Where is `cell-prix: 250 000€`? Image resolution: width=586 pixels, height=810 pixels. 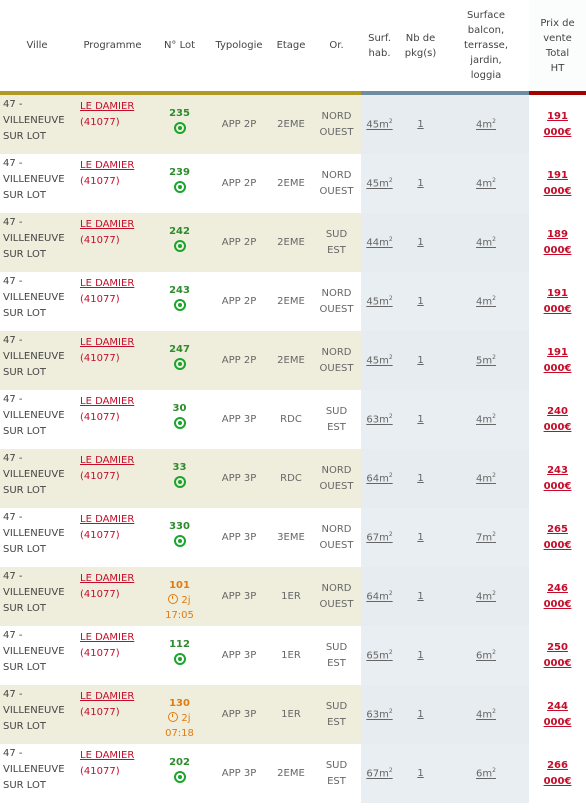
cell-prix: 250 000€ is located at coordinates (557, 655).